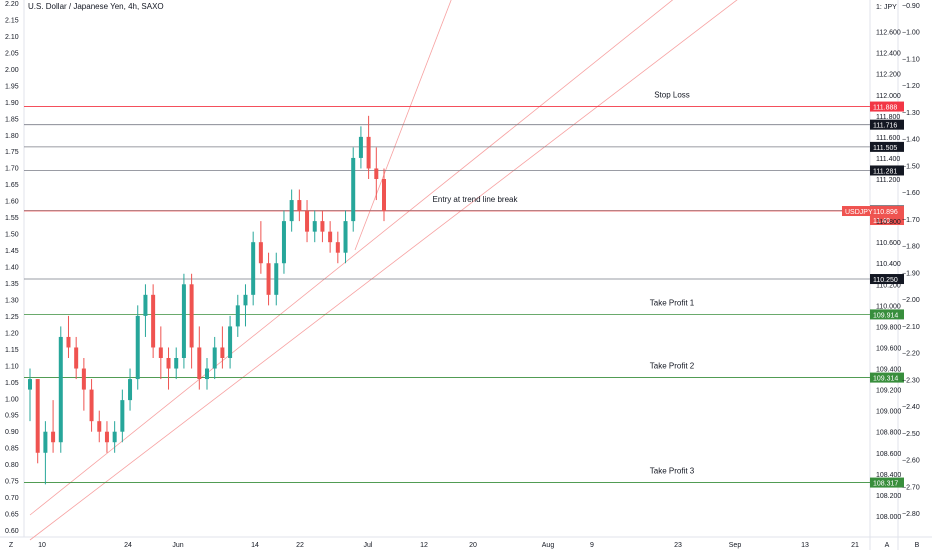 The image size is (932, 555). Describe the element at coordinates (888, 285) in the screenshot. I see `price-axis-tick: 110.200` at that location.